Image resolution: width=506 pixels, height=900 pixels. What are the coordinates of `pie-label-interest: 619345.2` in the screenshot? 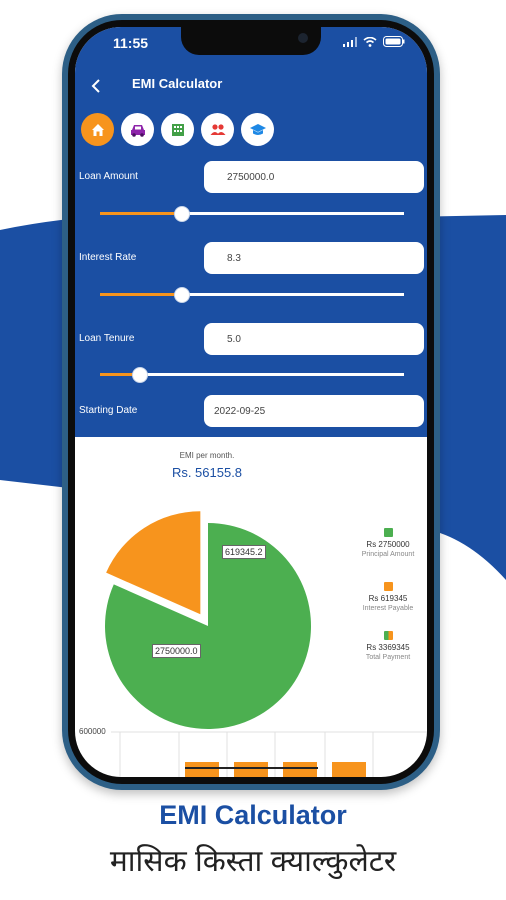 It's located at (244, 552).